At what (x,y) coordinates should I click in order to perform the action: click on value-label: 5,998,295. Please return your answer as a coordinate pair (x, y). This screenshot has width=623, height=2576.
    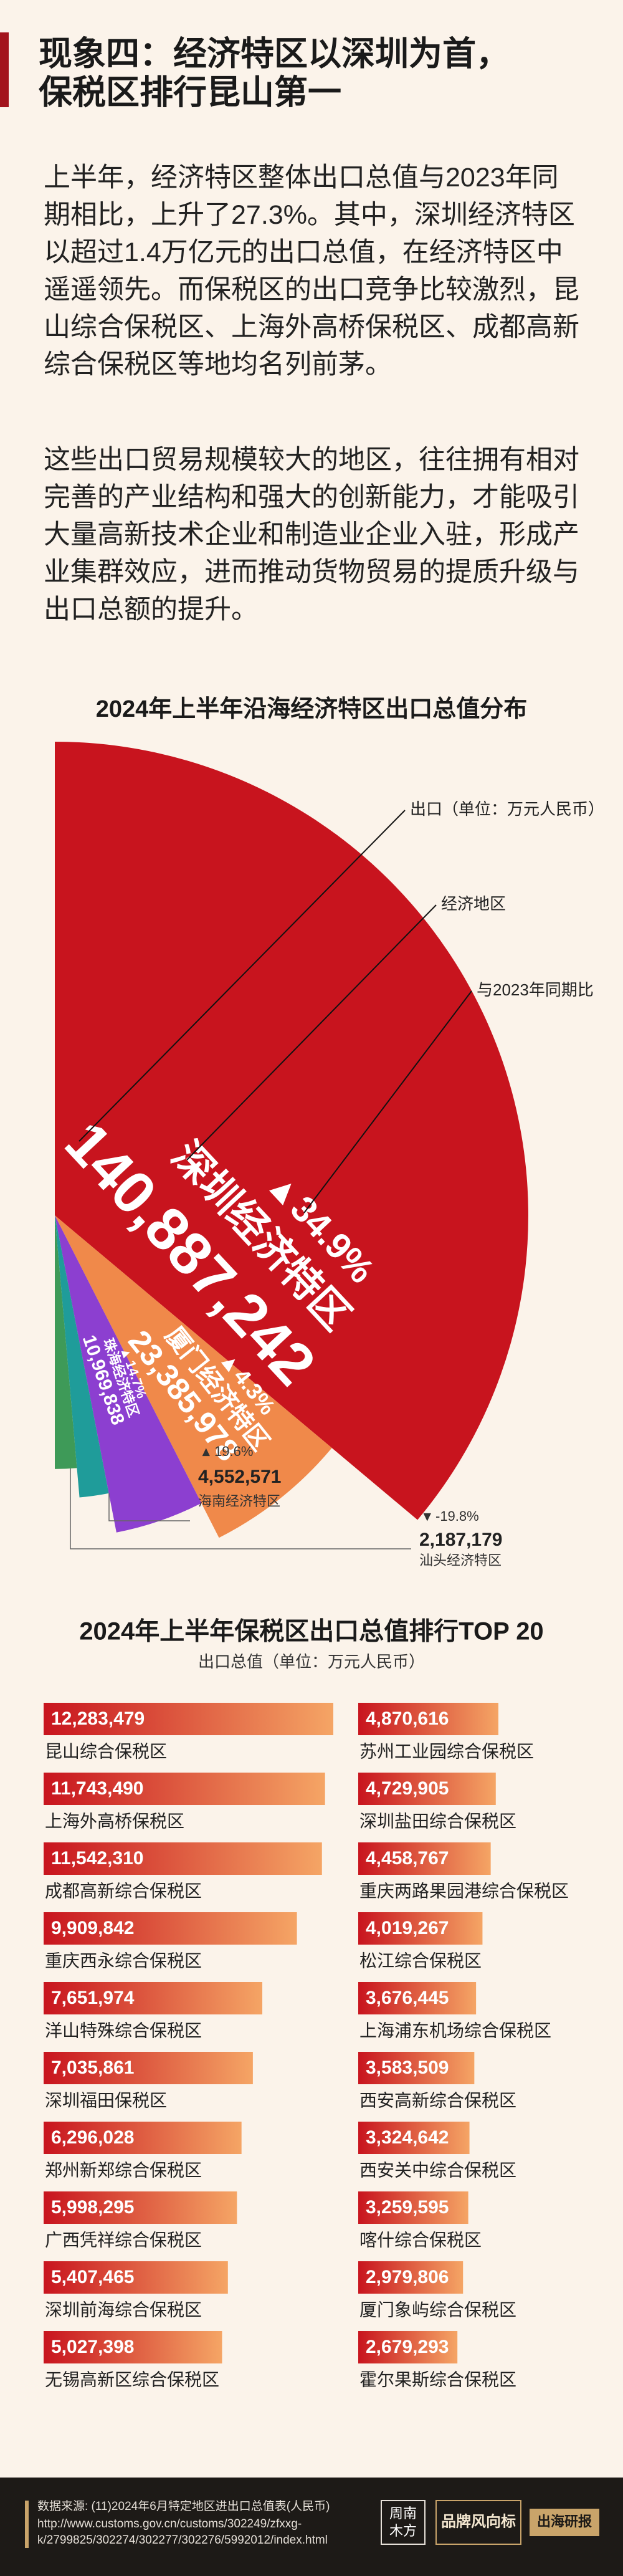
    Looking at the image, I should click on (92, 2207).